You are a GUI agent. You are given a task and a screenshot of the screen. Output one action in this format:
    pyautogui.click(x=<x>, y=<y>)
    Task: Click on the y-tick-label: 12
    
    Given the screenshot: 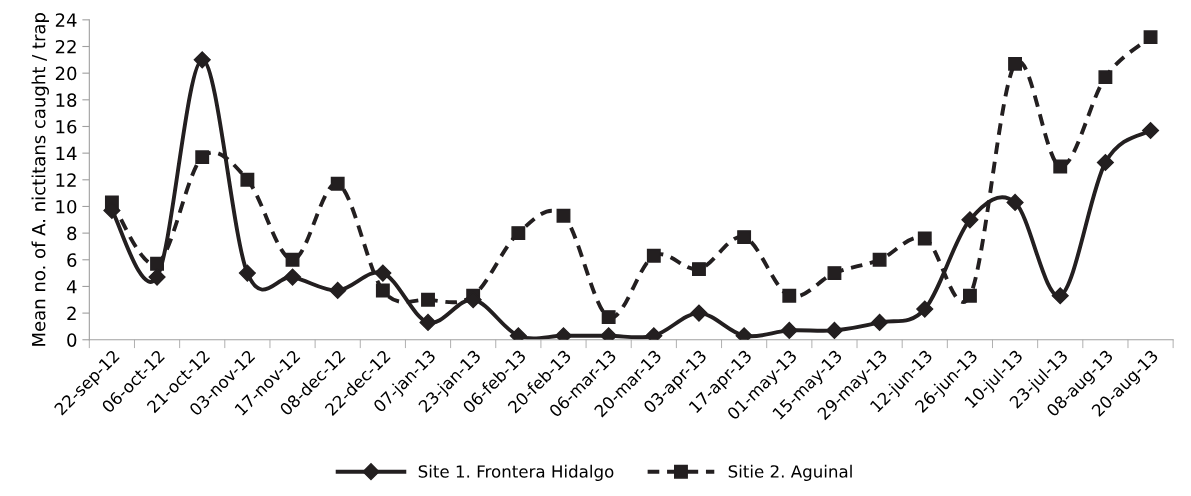 What is the action you would take?
    pyautogui.click(x=66, y=180)
    